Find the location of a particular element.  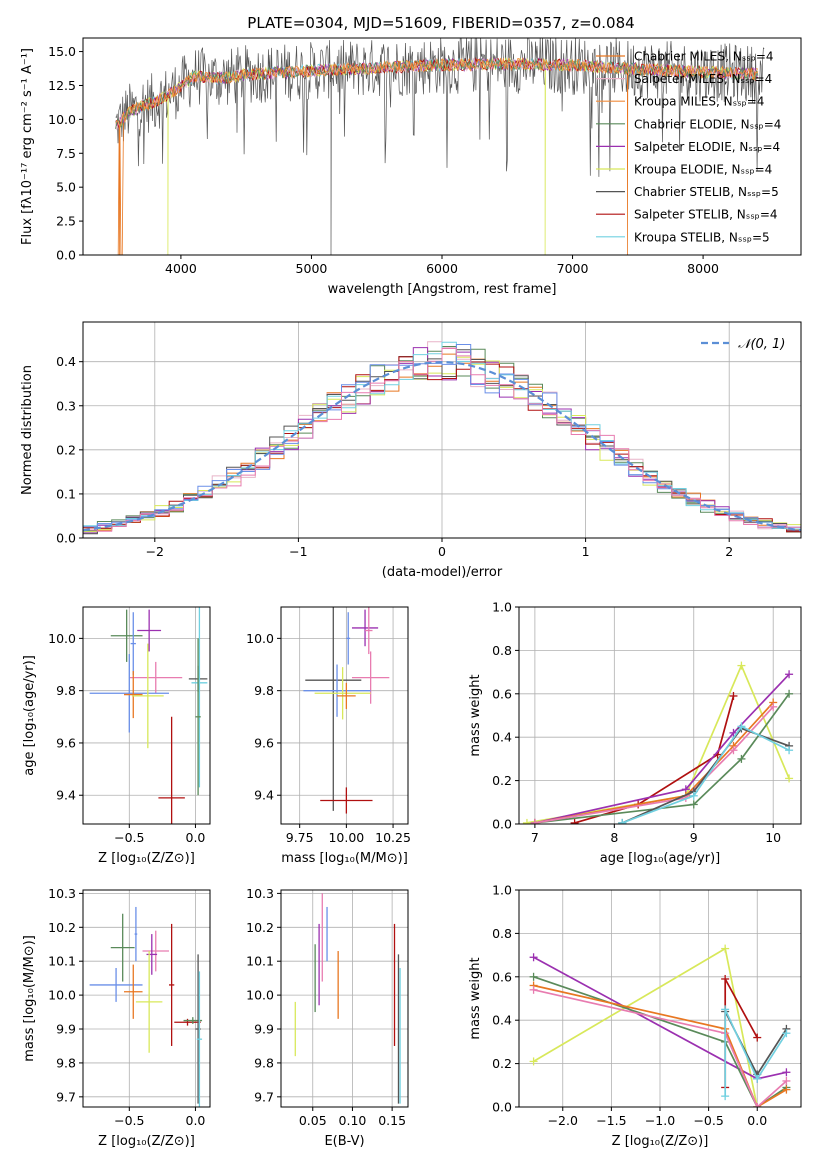

y-tick-label: 9.4 is located at coordinates (66, 795).